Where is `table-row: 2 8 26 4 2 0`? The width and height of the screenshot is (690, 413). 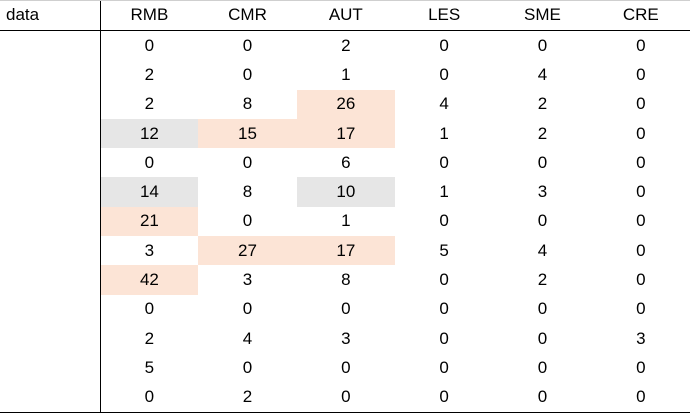
table-row: 2 8 26 4 2 0 is located at coordinates (345, 104).